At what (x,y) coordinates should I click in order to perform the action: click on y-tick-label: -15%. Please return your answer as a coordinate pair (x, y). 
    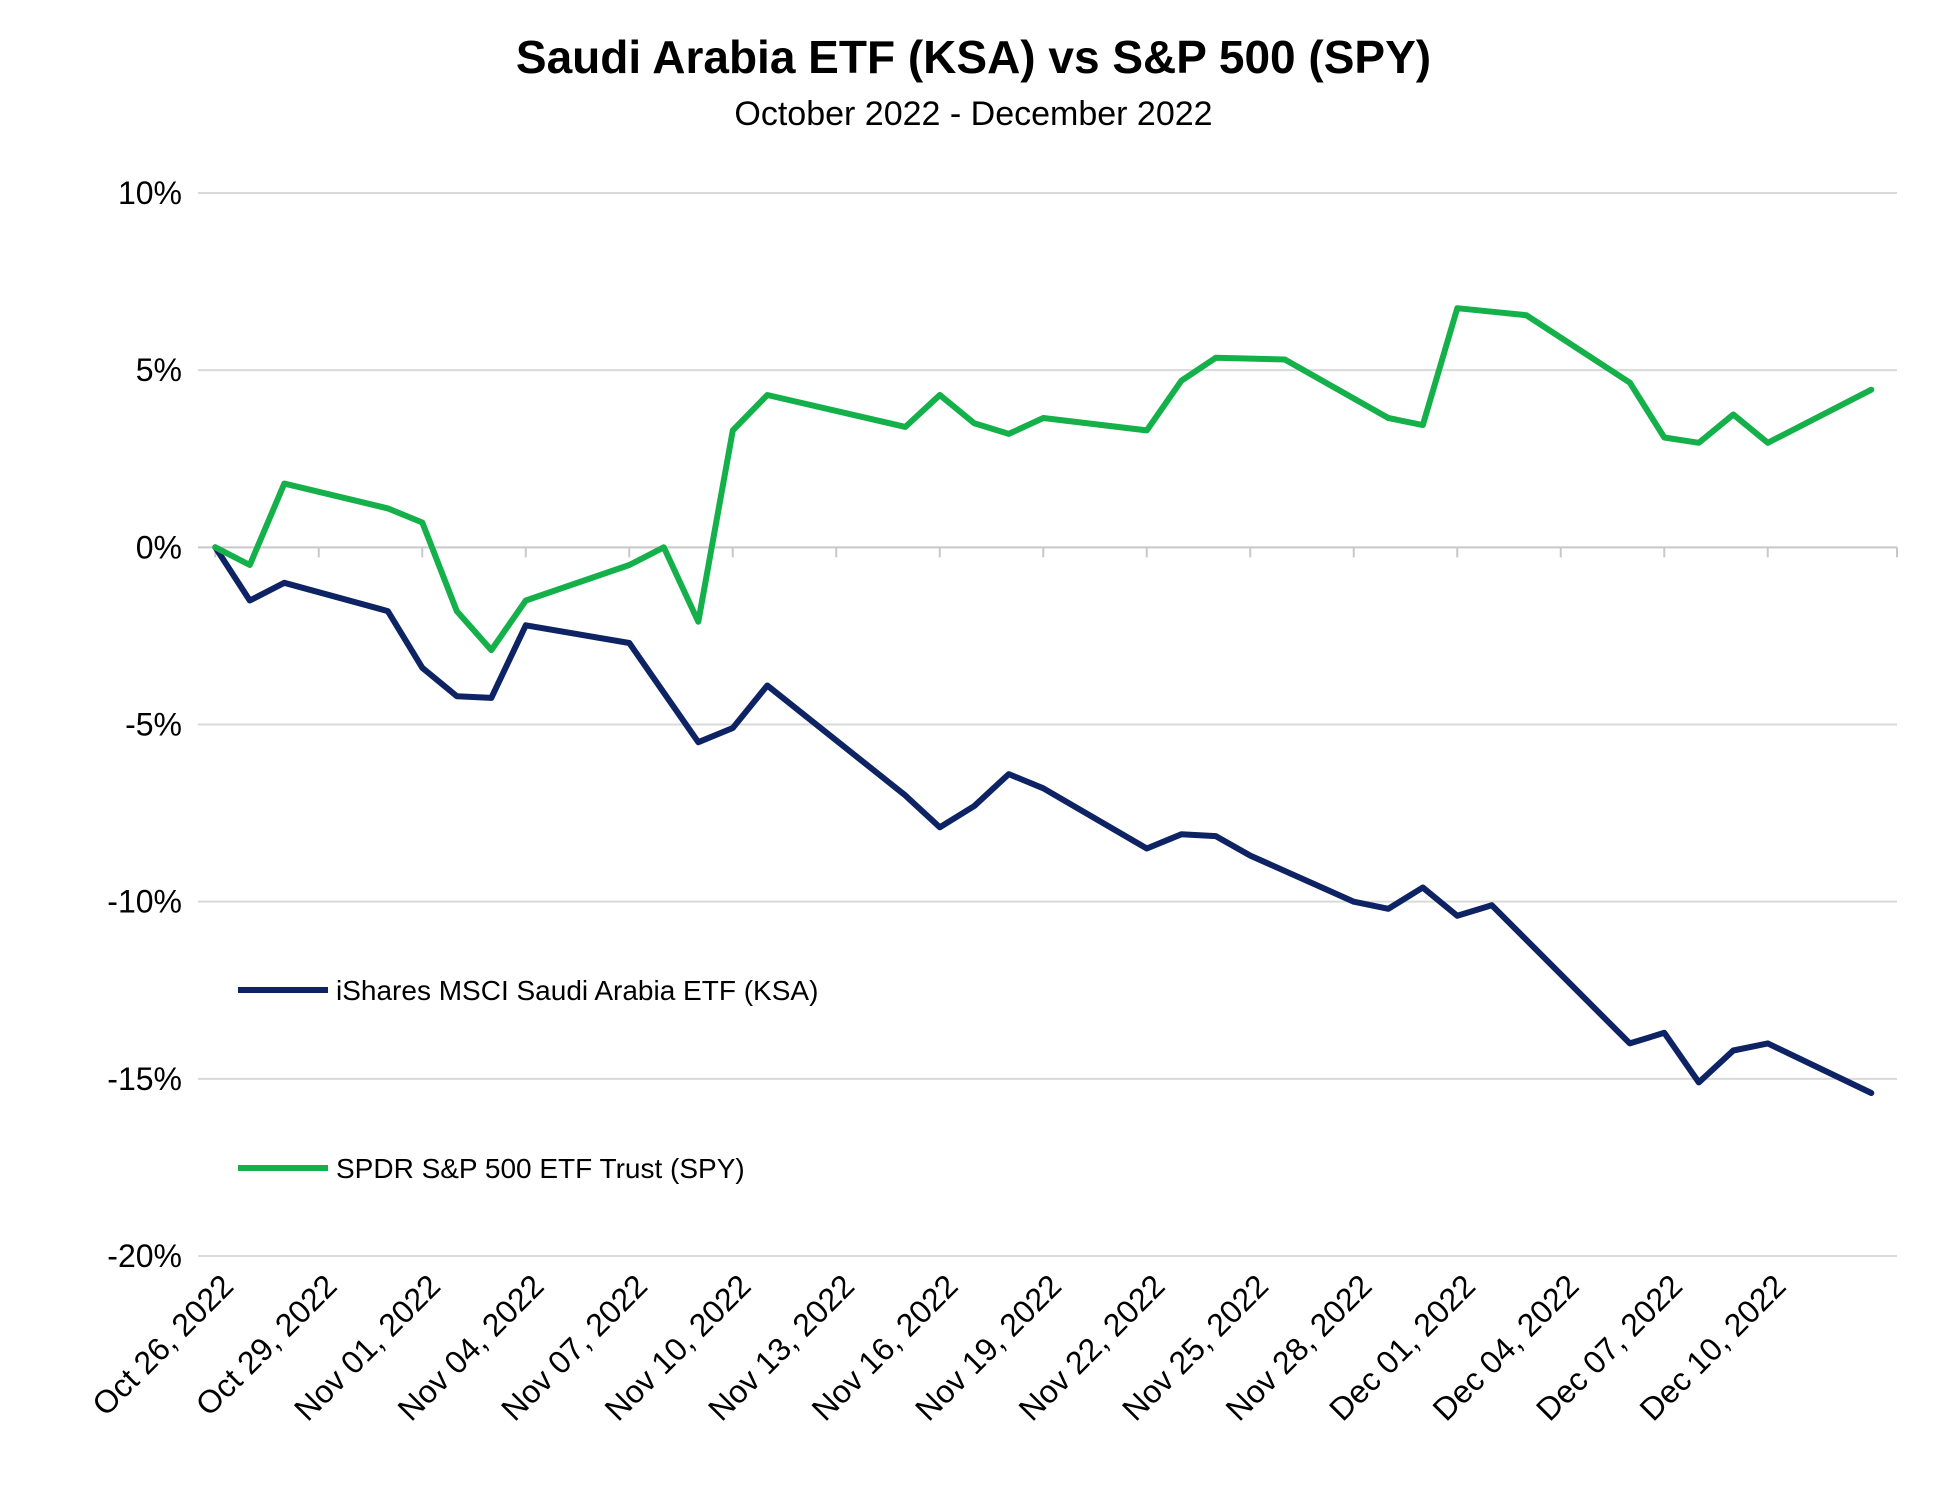
    Looking at the image, I should click on (144, 1079).